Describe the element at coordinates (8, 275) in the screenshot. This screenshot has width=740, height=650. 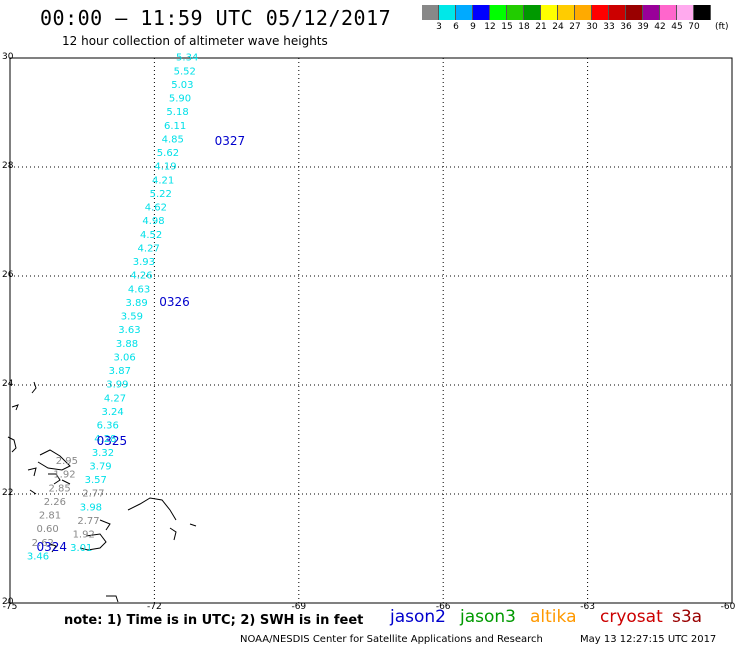
I see `latitude-label: 26` at that location.